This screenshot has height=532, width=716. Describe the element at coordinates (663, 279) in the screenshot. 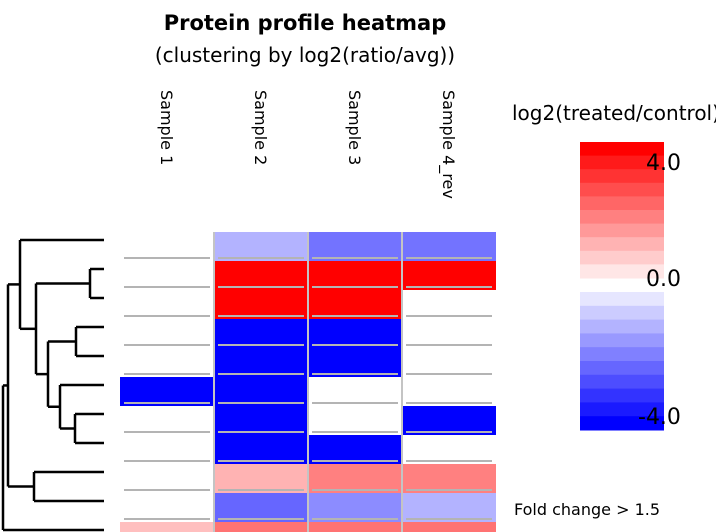

I see `scale-mid-label: 0.0` at that location.